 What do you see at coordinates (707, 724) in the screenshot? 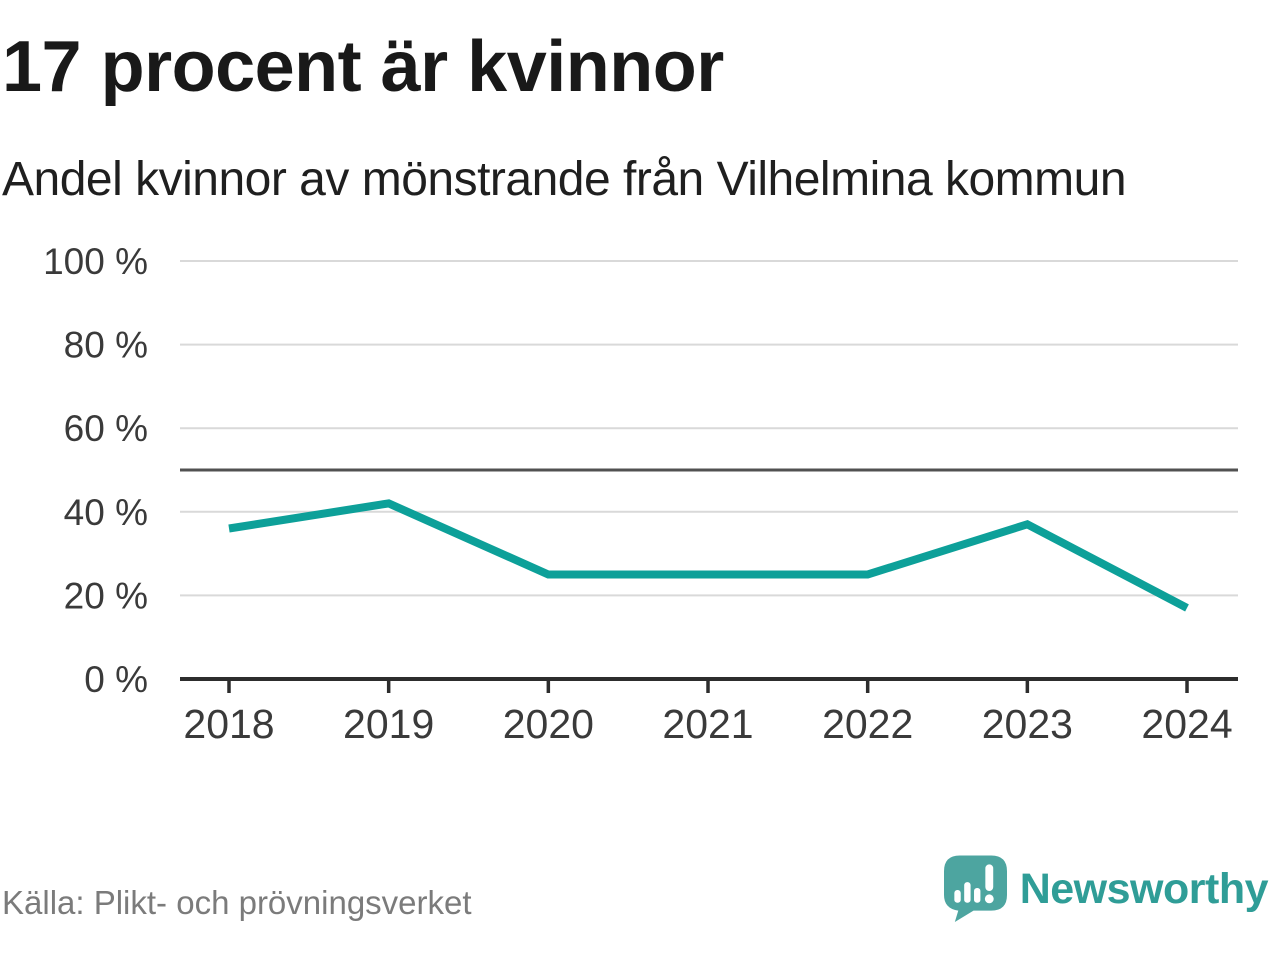
I see `x-axis-tick-label: 2021` at bounding box center [707, 724].